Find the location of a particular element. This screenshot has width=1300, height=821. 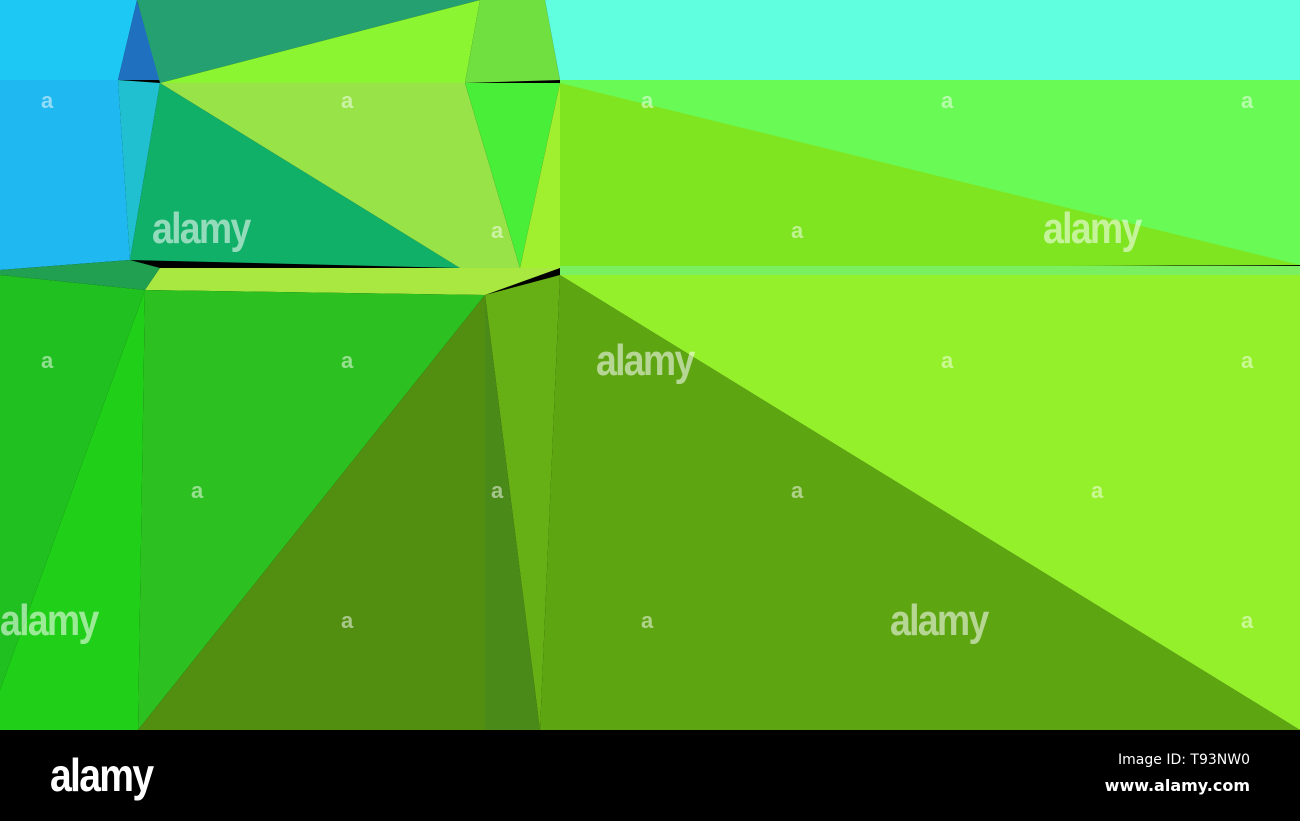

image-id: Image ID: T93NW0 is located at coordinates (1184, 760).